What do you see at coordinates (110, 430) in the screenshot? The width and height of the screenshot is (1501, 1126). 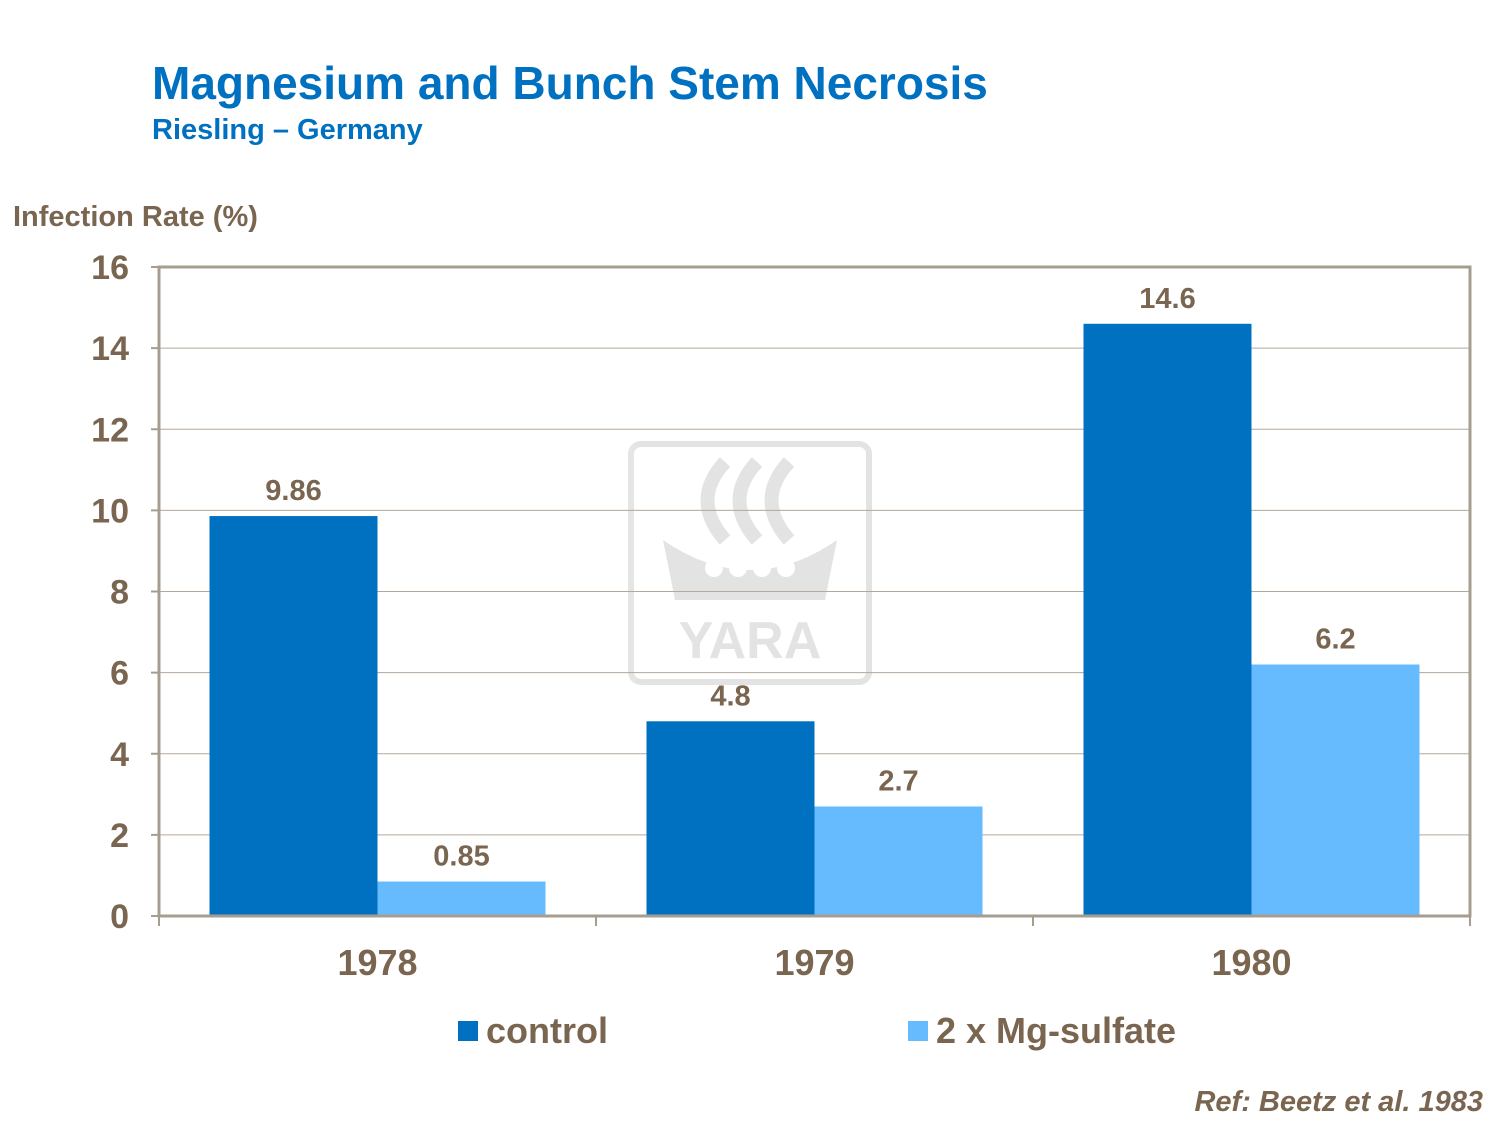 I see `y-tick-label: 12` at bounding box center [110, 430].